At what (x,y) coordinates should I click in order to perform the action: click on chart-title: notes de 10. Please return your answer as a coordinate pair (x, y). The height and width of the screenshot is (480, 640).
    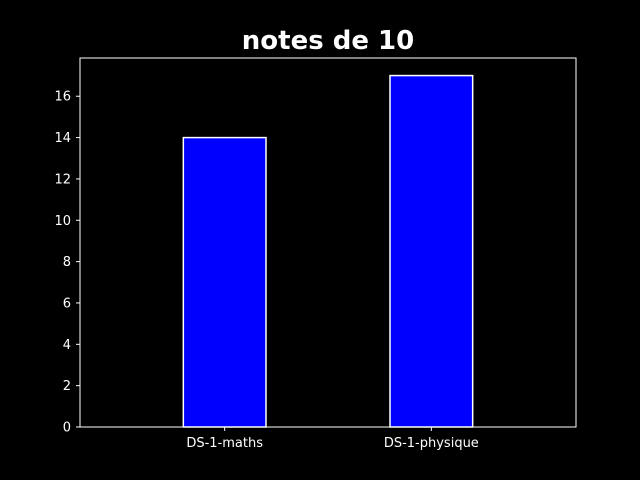
    Looking at the image, I should click on (328, 41).